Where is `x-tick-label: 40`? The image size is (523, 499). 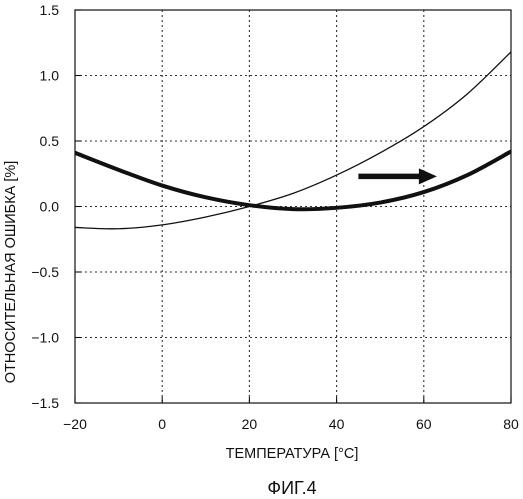 x-tick-label: 40 is located at coordinates (337, 424).